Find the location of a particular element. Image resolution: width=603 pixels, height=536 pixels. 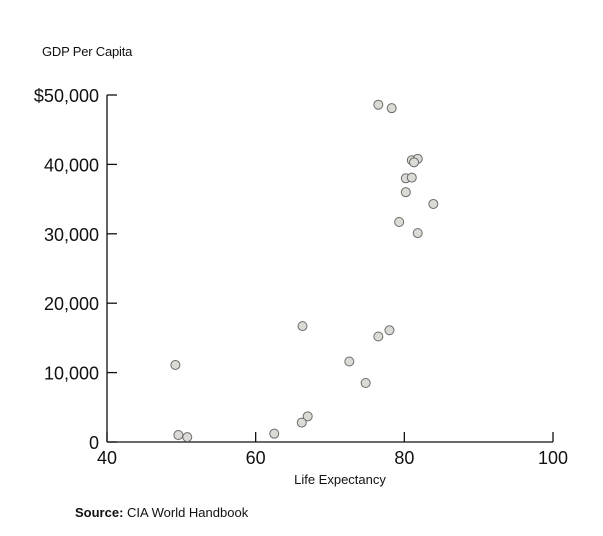

source-prefix: Source: is located at coordinates (99, 512).